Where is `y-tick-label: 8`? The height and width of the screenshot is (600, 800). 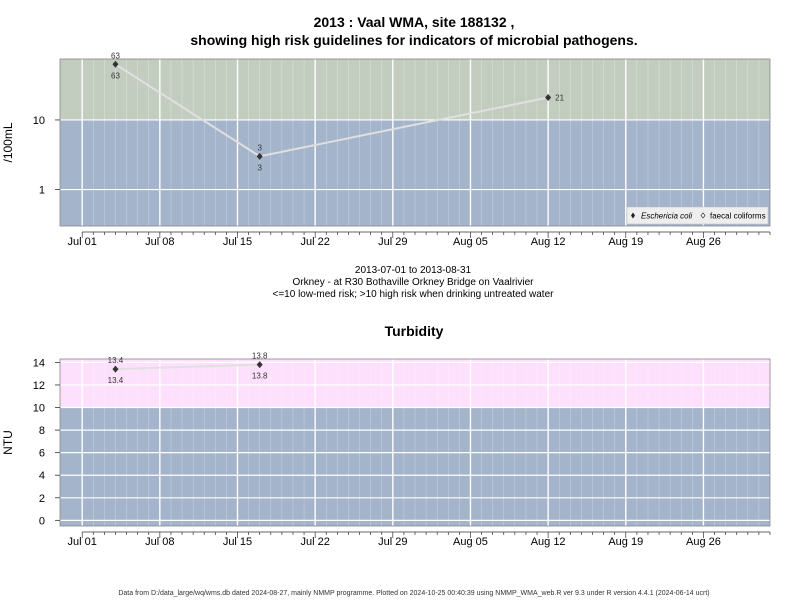
y-tick-label: 8 is located at coordinates (42, 431).